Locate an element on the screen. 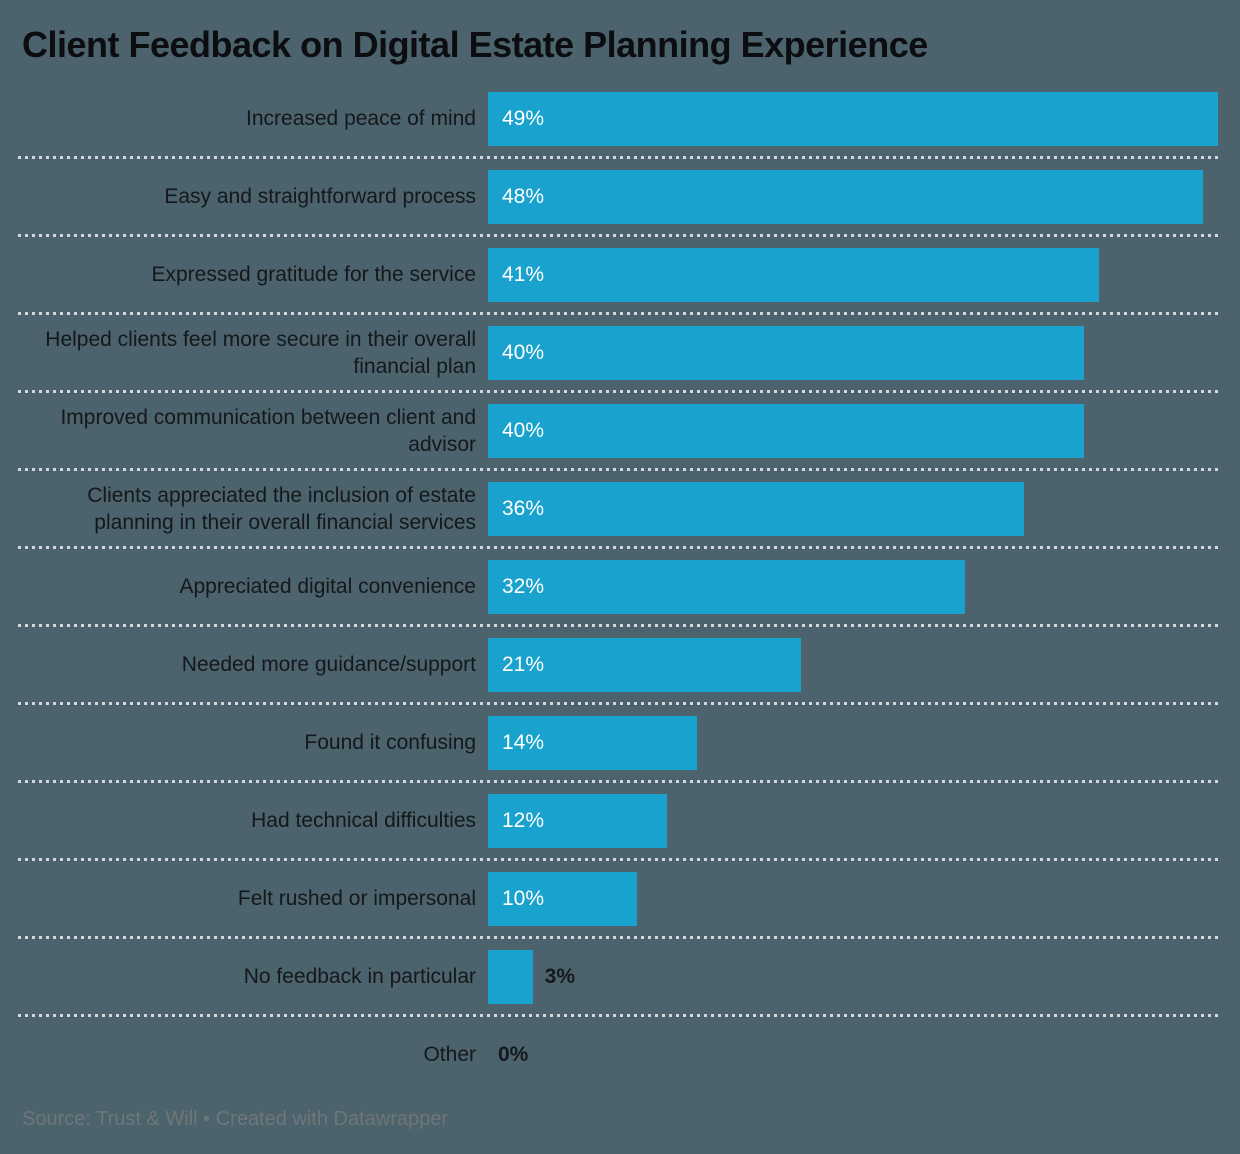 This screenshot has height=1154, width=1240. bar-track: 36% is located at coordinates (853, 508).